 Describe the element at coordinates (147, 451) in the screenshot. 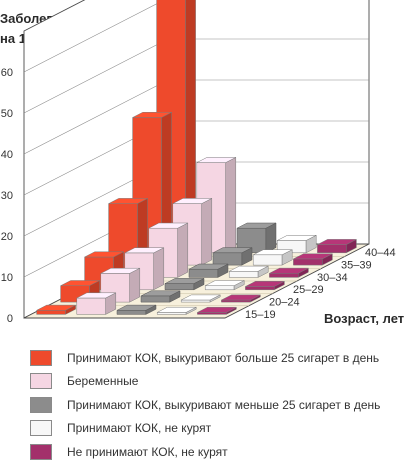

I see `legend-label: Не принимают КОК, не курят` at that location.